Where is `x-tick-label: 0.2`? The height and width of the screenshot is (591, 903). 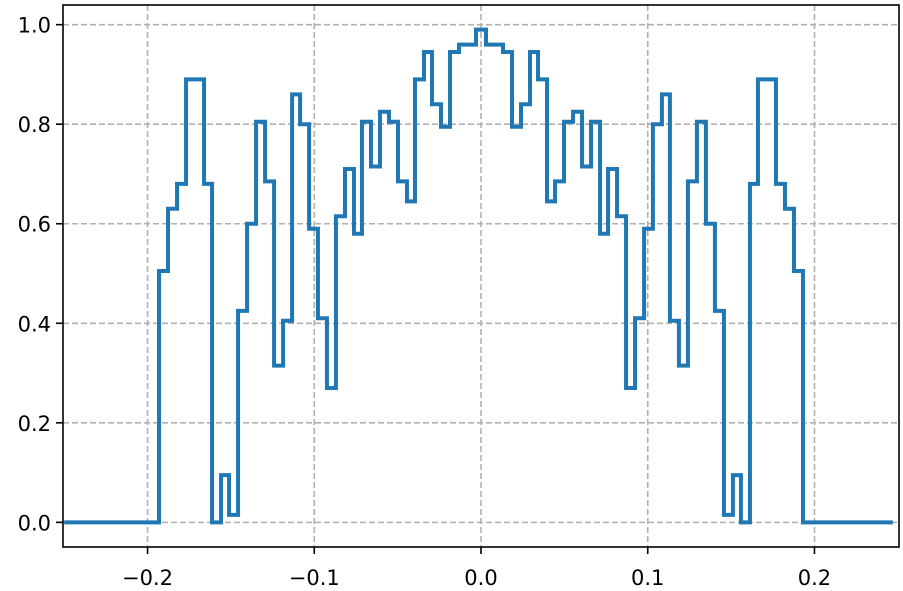 x-tick-label: 0.2 is located at coordinates (814, 578).